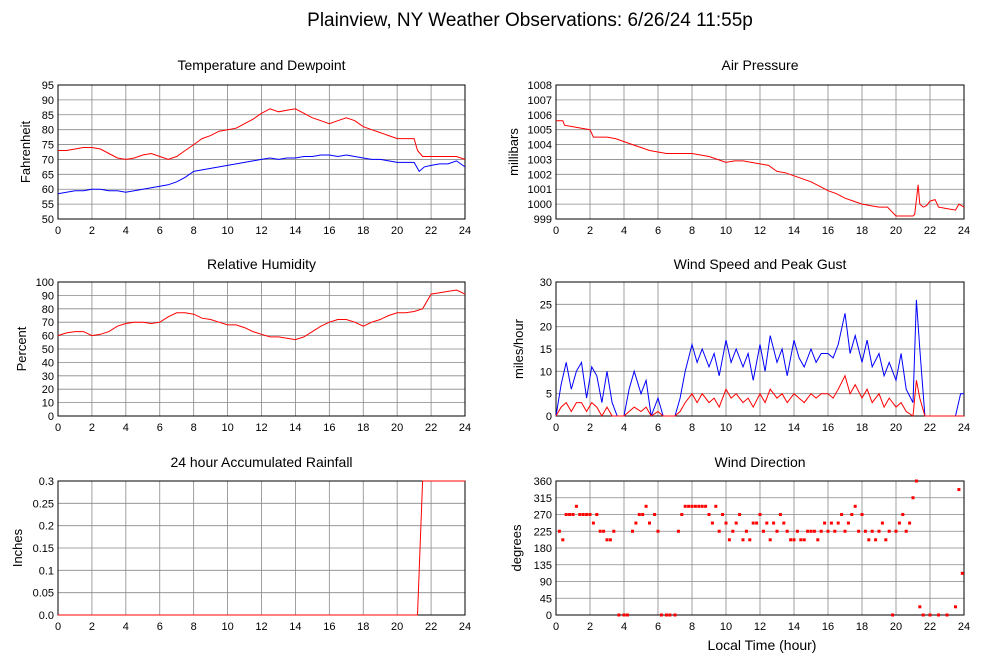 The image size is (1000, 660). I want to click on y-tick-label: 10, so click(546, 372).